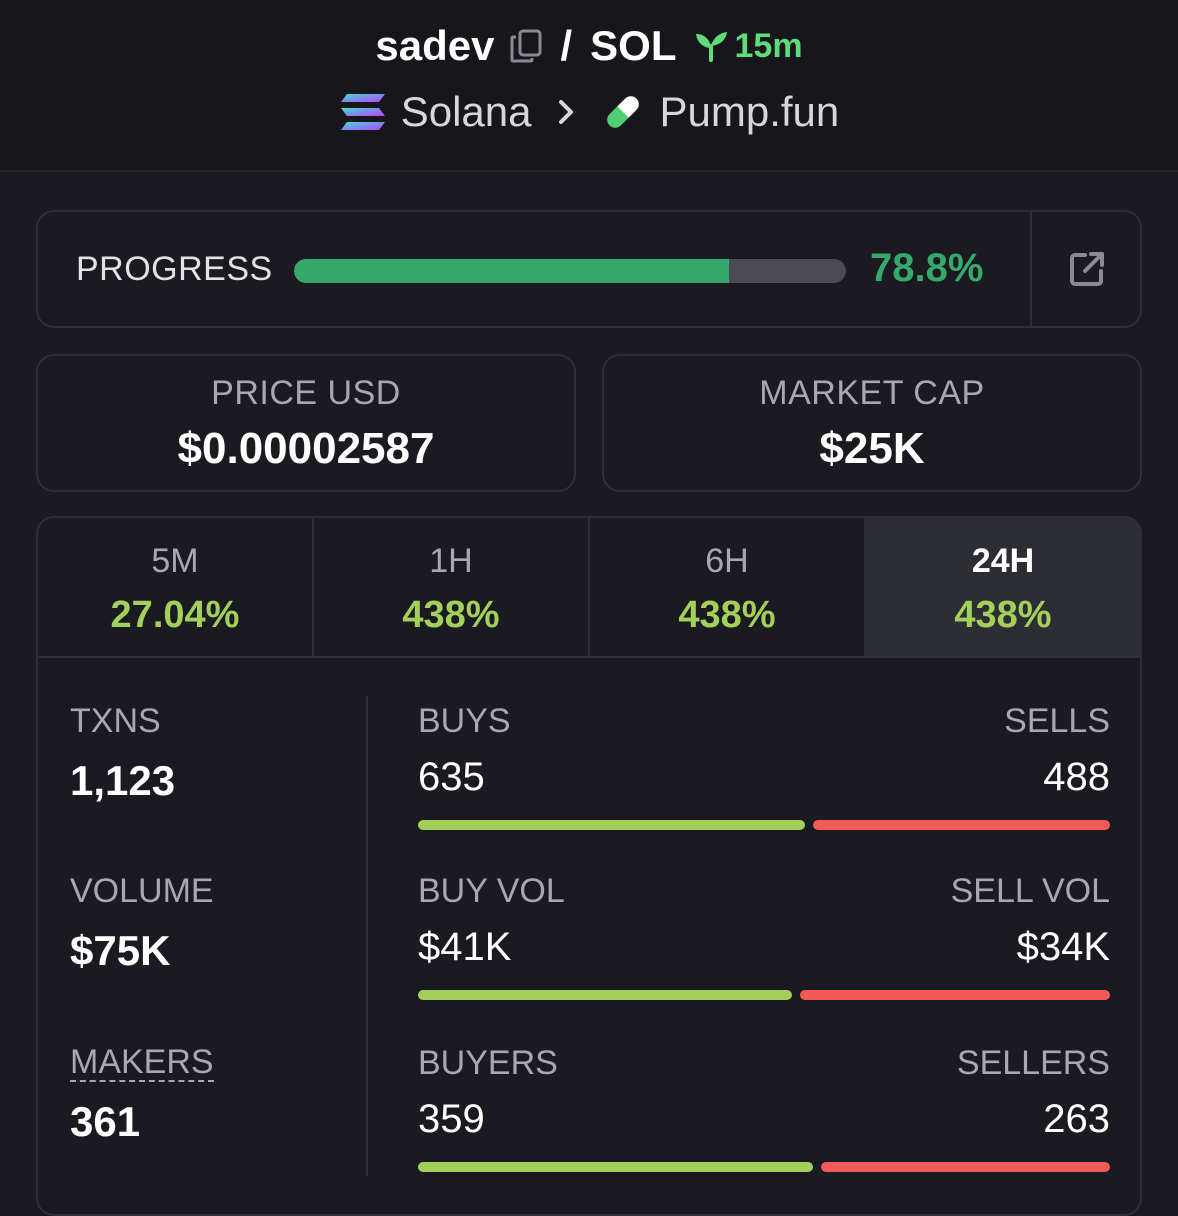 The height and width of the screenshot is (1216, 1178). I want to click on breadcrumb: Solana Pump.fun, so click(589, 112).